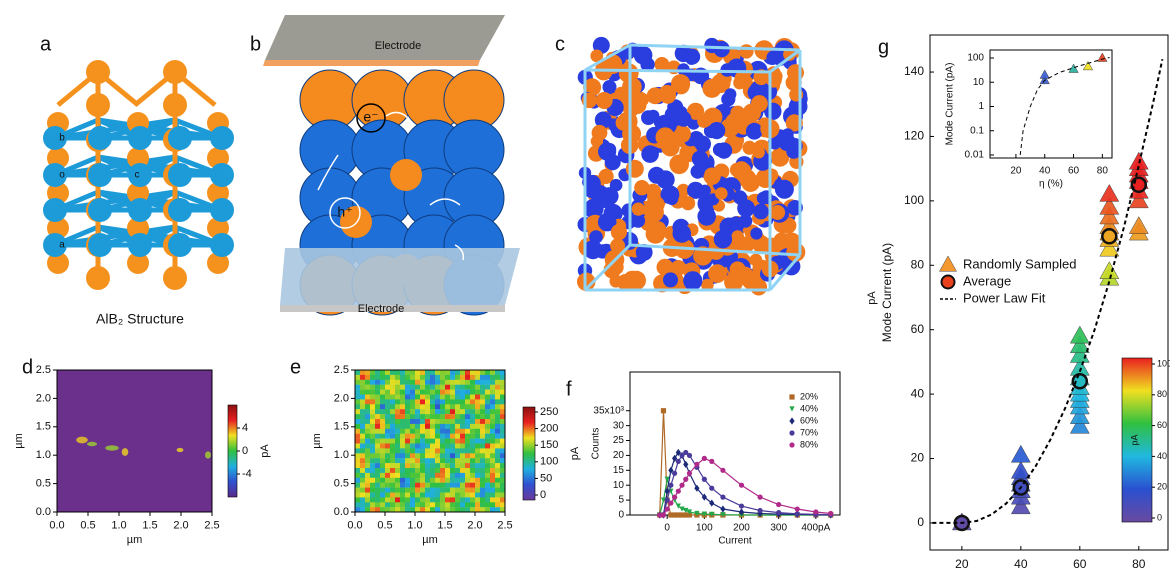 Image resolution: width=1170 pixels, height=574 pixels. I want to click on y-tick-label: 1, so click(981, 106).